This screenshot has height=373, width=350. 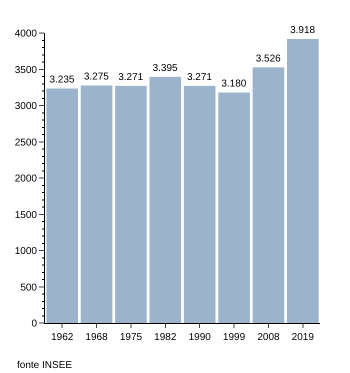 What do you see at coordinates (44, 365) in the screenshot?
I see `source-note: fonte INSEE` at bounding box center [44, 365].